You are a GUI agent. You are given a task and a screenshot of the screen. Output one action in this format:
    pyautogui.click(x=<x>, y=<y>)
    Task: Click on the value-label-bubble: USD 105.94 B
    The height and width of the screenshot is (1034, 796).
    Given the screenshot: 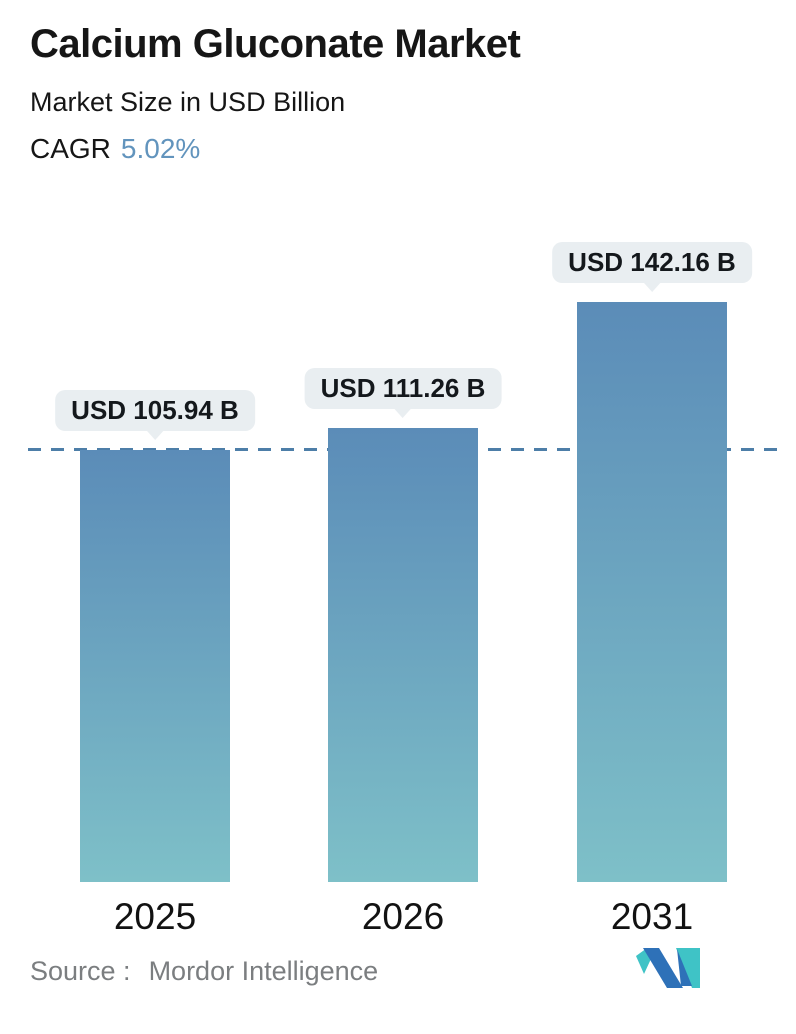 What is the action you would take?
    pyautogui.click(x=155, y=415)
    